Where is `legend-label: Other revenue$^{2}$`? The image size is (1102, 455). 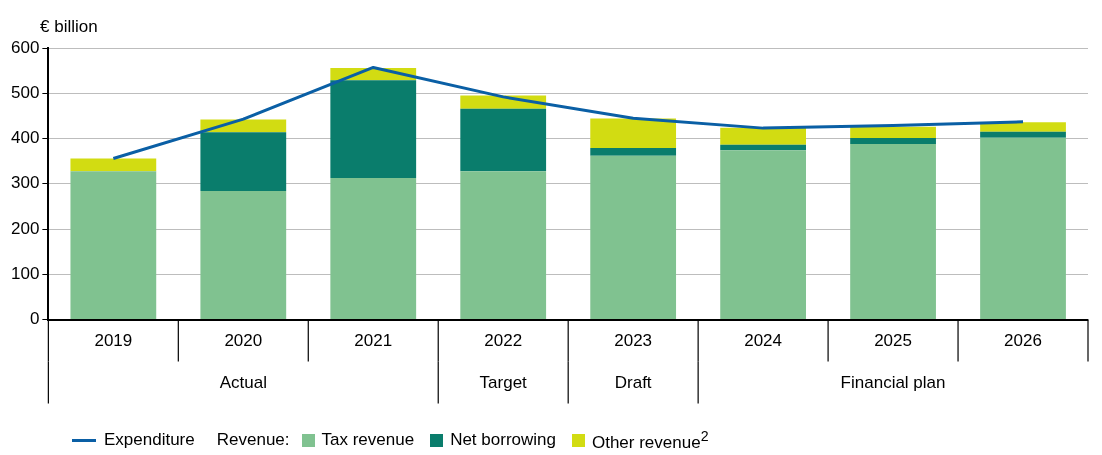
legend-label: Other revenue$^{2}$ is located at coordinates (650, 440).